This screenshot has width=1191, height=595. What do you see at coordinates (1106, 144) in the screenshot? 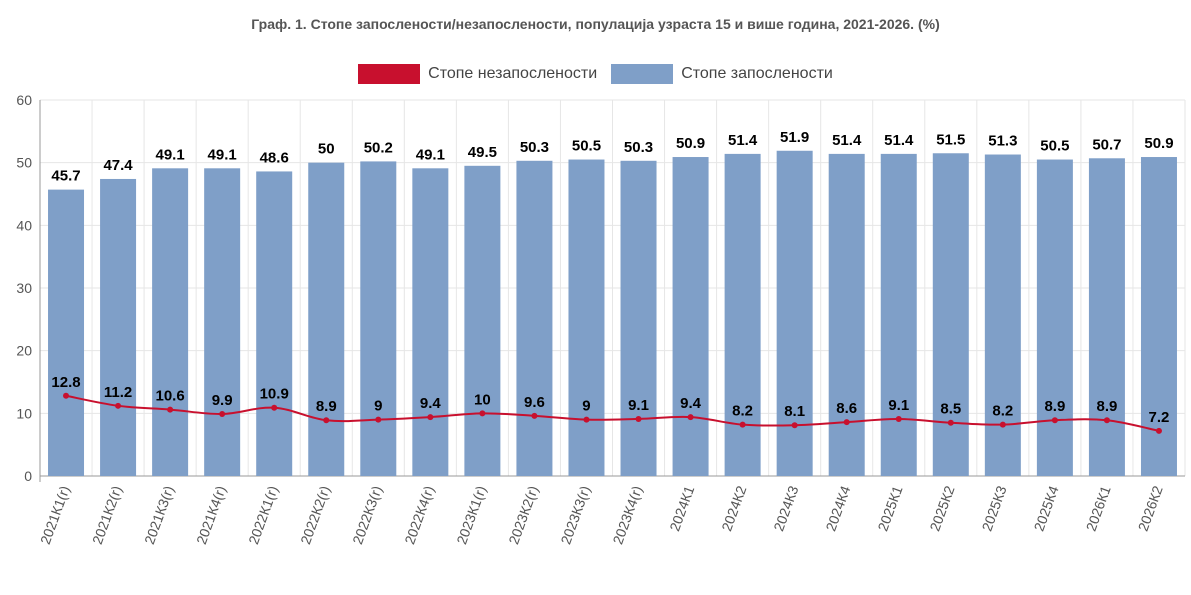
I see `bar-value-label: 50.7` at bounding box center [1106, 144].